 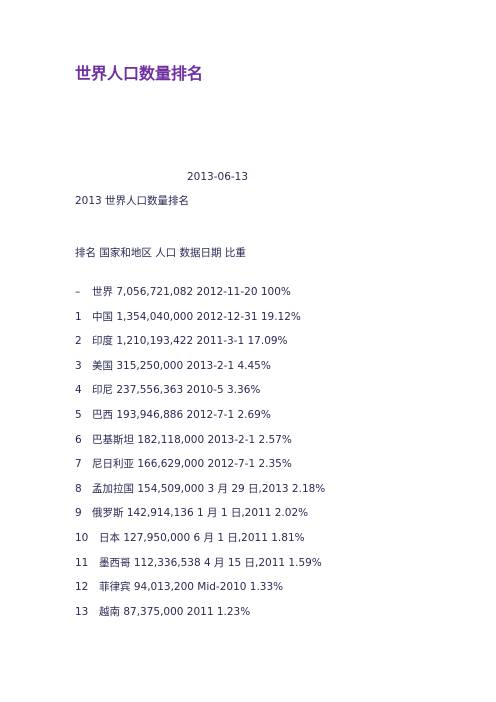 I want to click on row-text: 印尼 237,556,363 2010-5 3.36%, so click(x=176, y=390).